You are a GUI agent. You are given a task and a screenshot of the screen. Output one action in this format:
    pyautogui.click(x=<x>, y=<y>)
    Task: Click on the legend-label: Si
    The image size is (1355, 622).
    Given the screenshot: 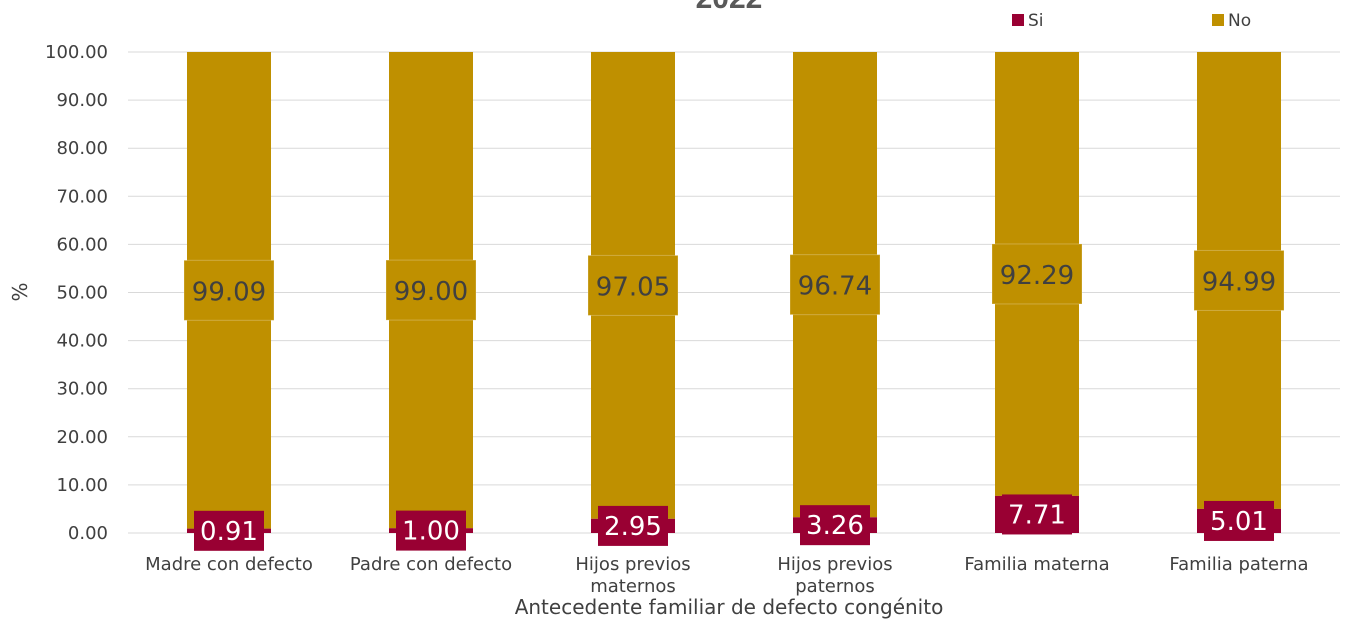 What is the action you would take?
    pyautogui.click(x=1036, y=21)
    